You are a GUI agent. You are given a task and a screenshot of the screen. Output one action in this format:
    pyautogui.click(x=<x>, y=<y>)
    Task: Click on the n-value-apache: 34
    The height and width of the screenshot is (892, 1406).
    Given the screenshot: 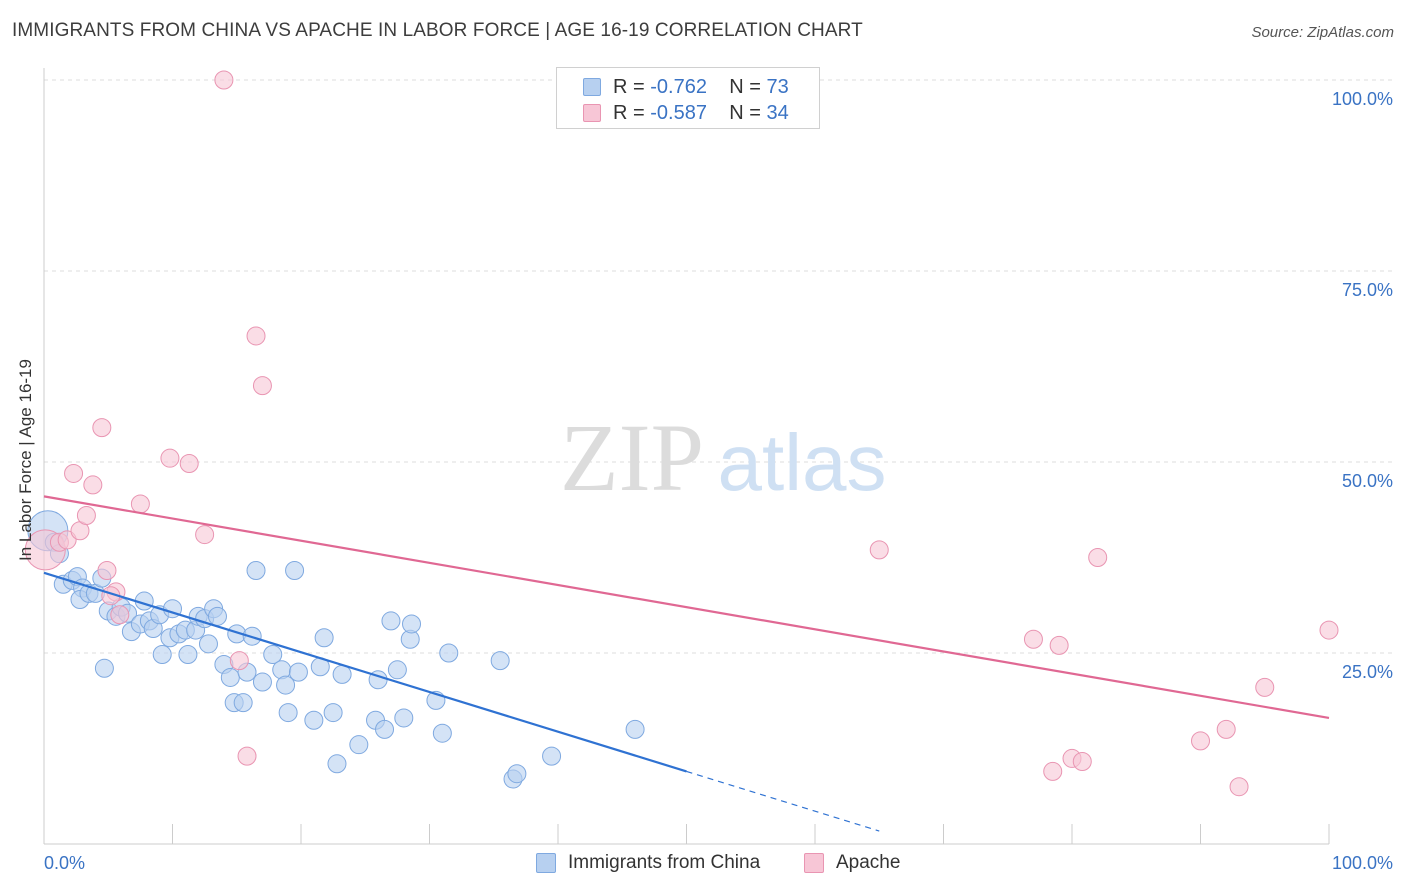 What is the action you would take?
    pyautogui.click(x=777, y=113)
    